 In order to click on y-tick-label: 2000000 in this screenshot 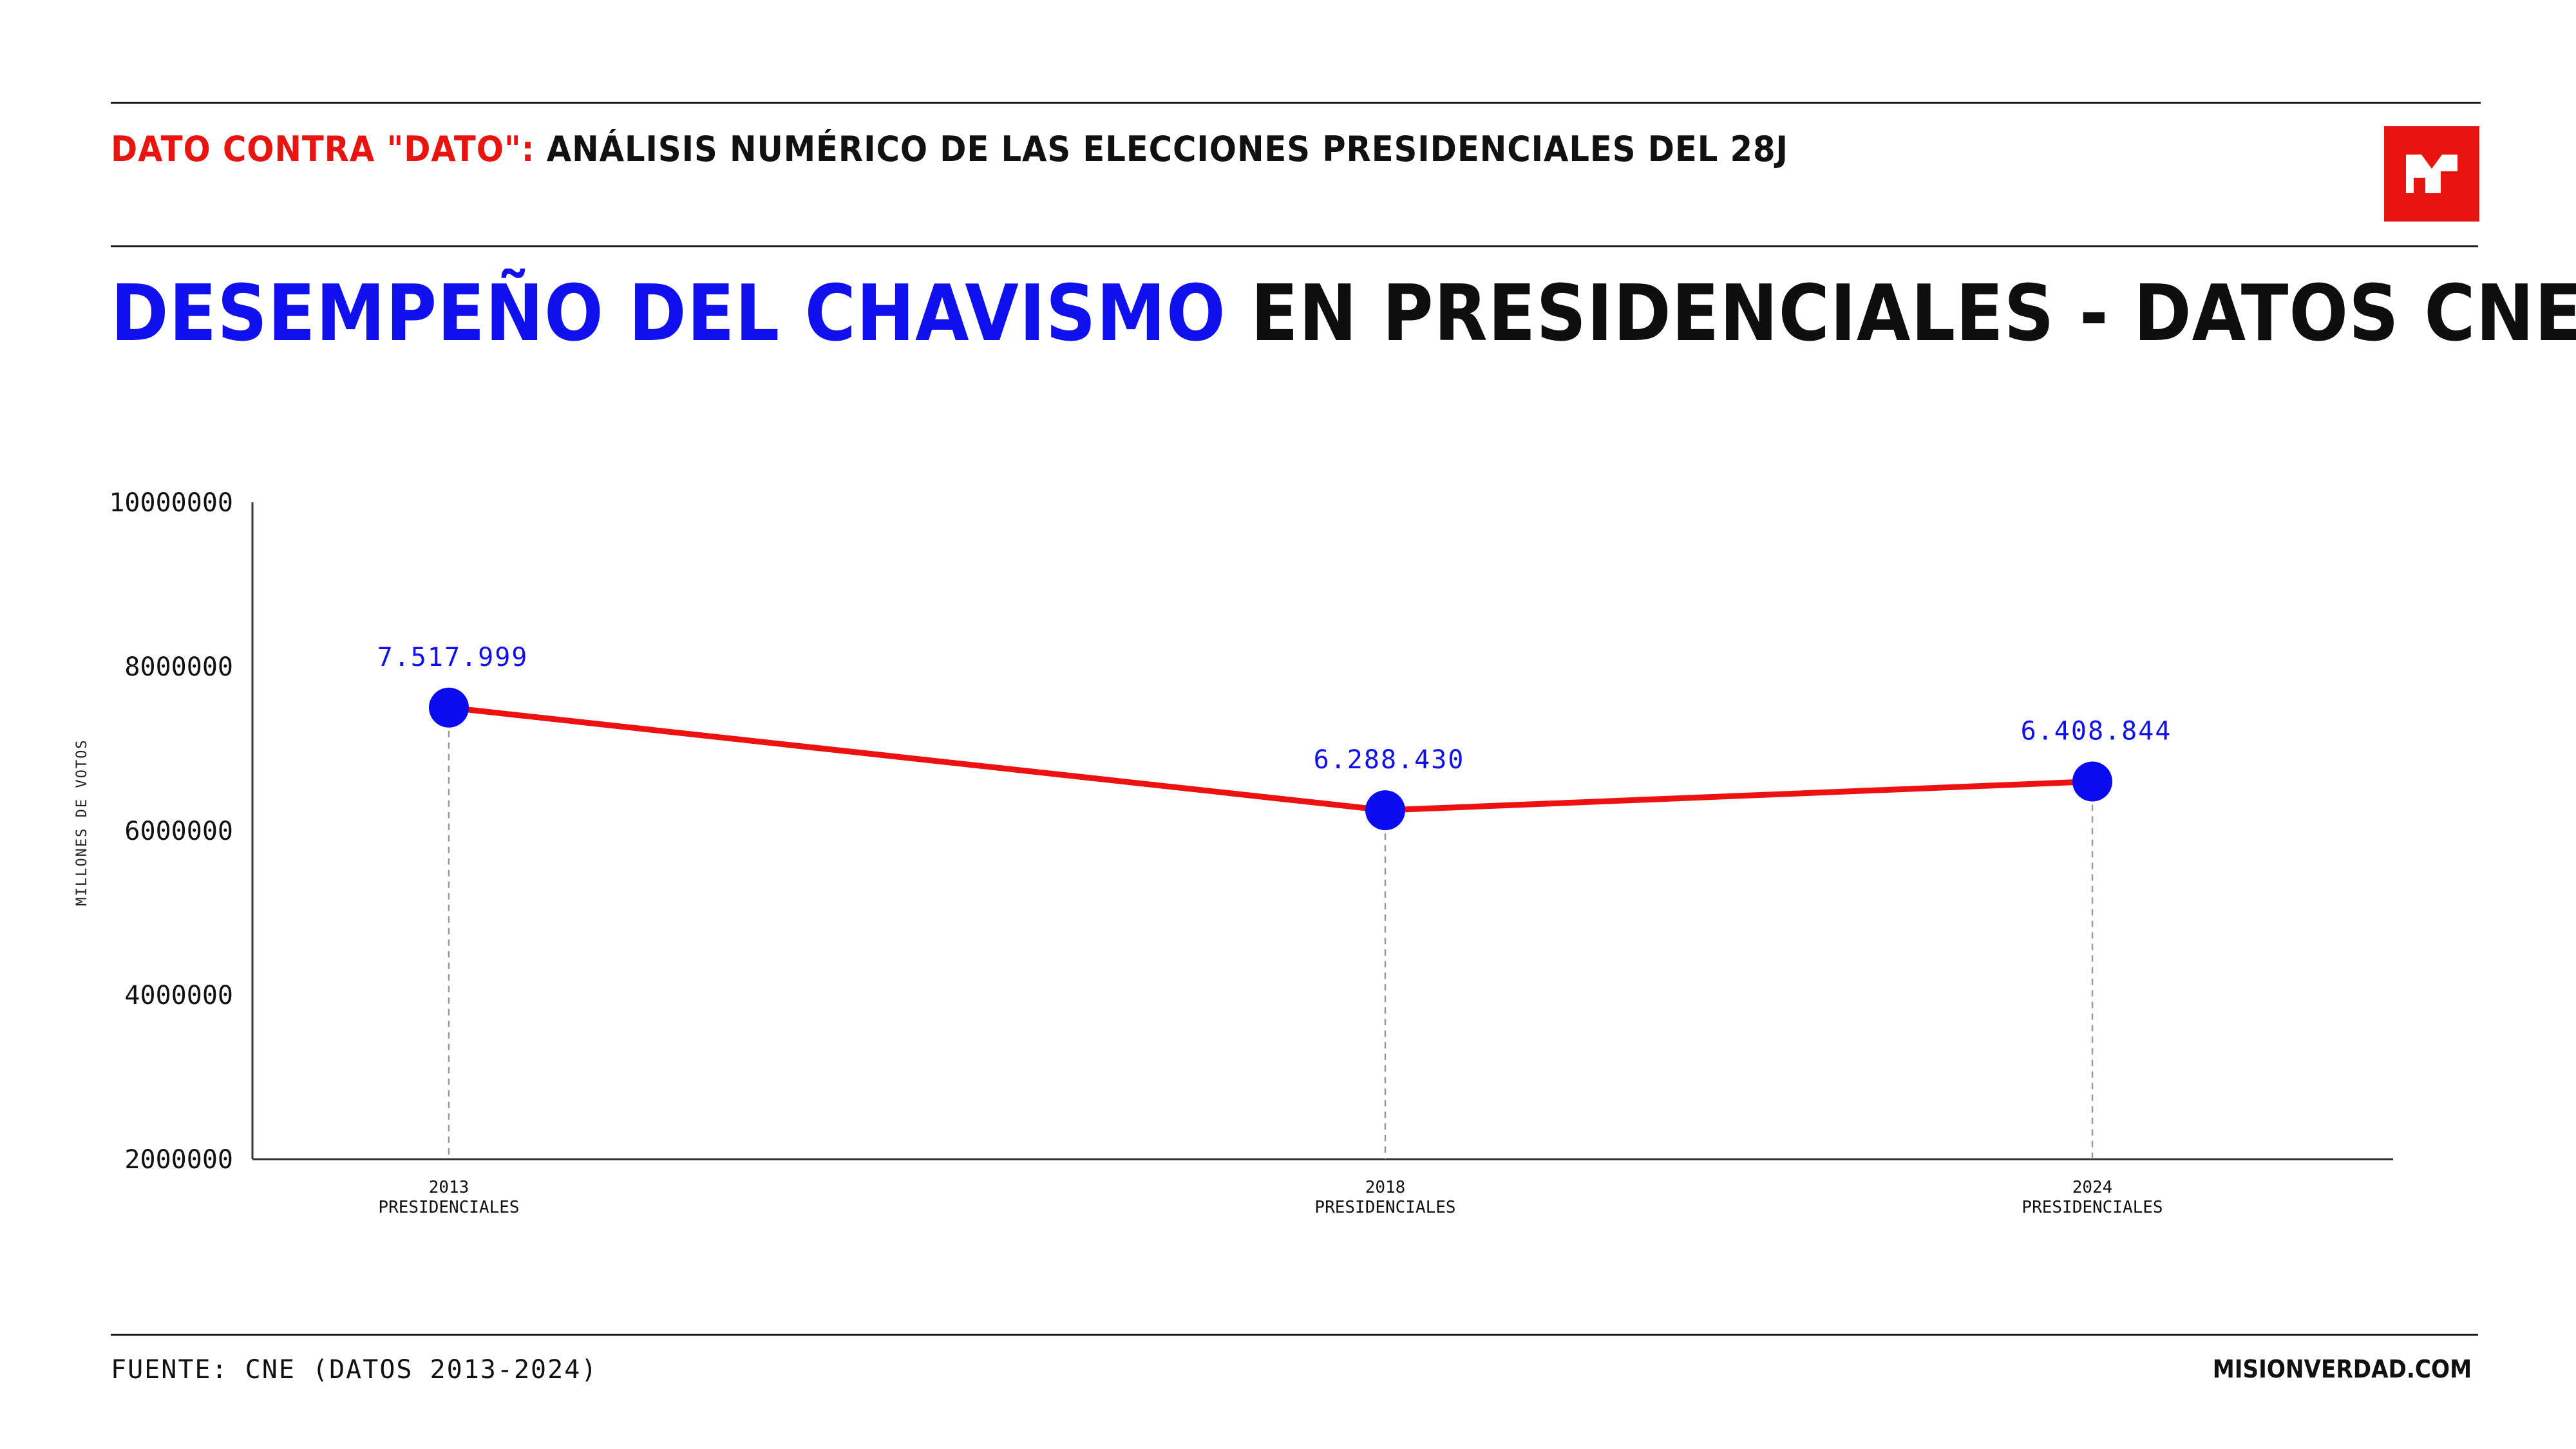, I will do `click(178, 1160)`.